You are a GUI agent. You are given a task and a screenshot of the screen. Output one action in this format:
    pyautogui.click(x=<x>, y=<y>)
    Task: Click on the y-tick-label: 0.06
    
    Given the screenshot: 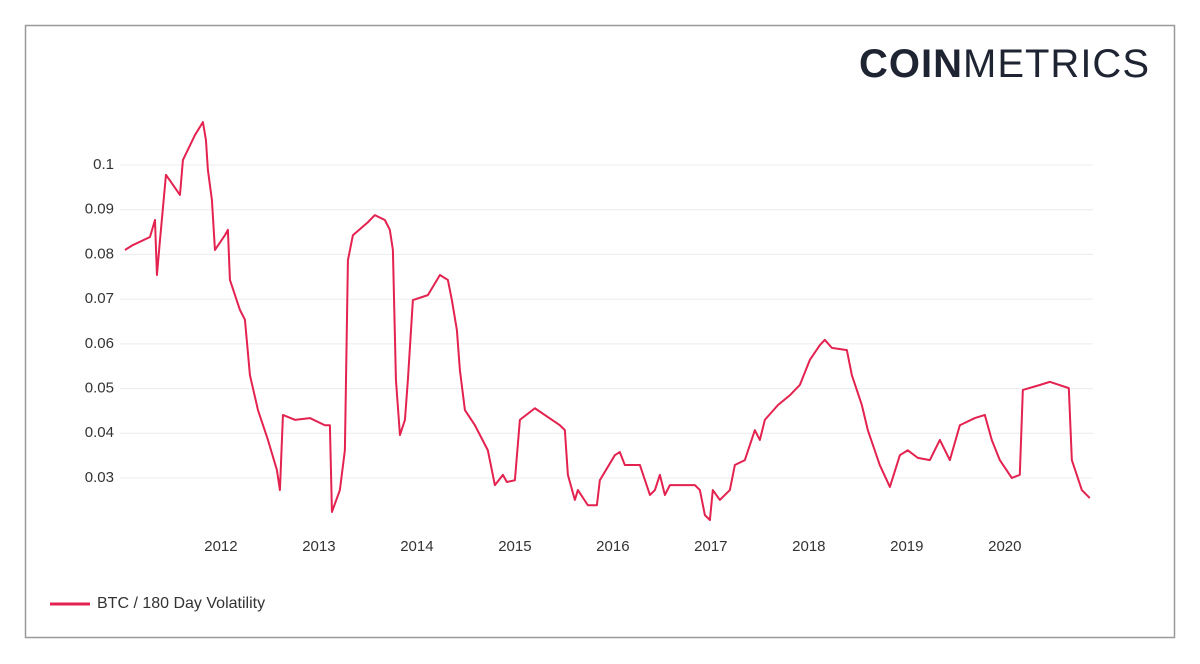 What is the action you would take?
    pyautogui.click(x=99, y=343)
    